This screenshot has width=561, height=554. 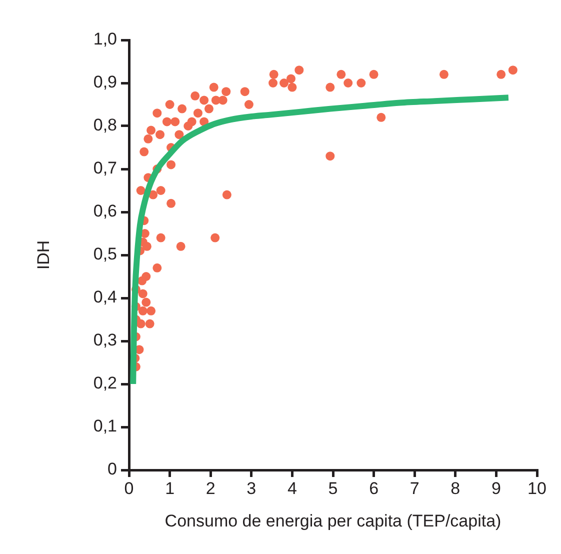 What do you see at coordinates (105, 340) in the screenshot?
I see `y-tick-label: 0,3` at bounding box center [105, 340].